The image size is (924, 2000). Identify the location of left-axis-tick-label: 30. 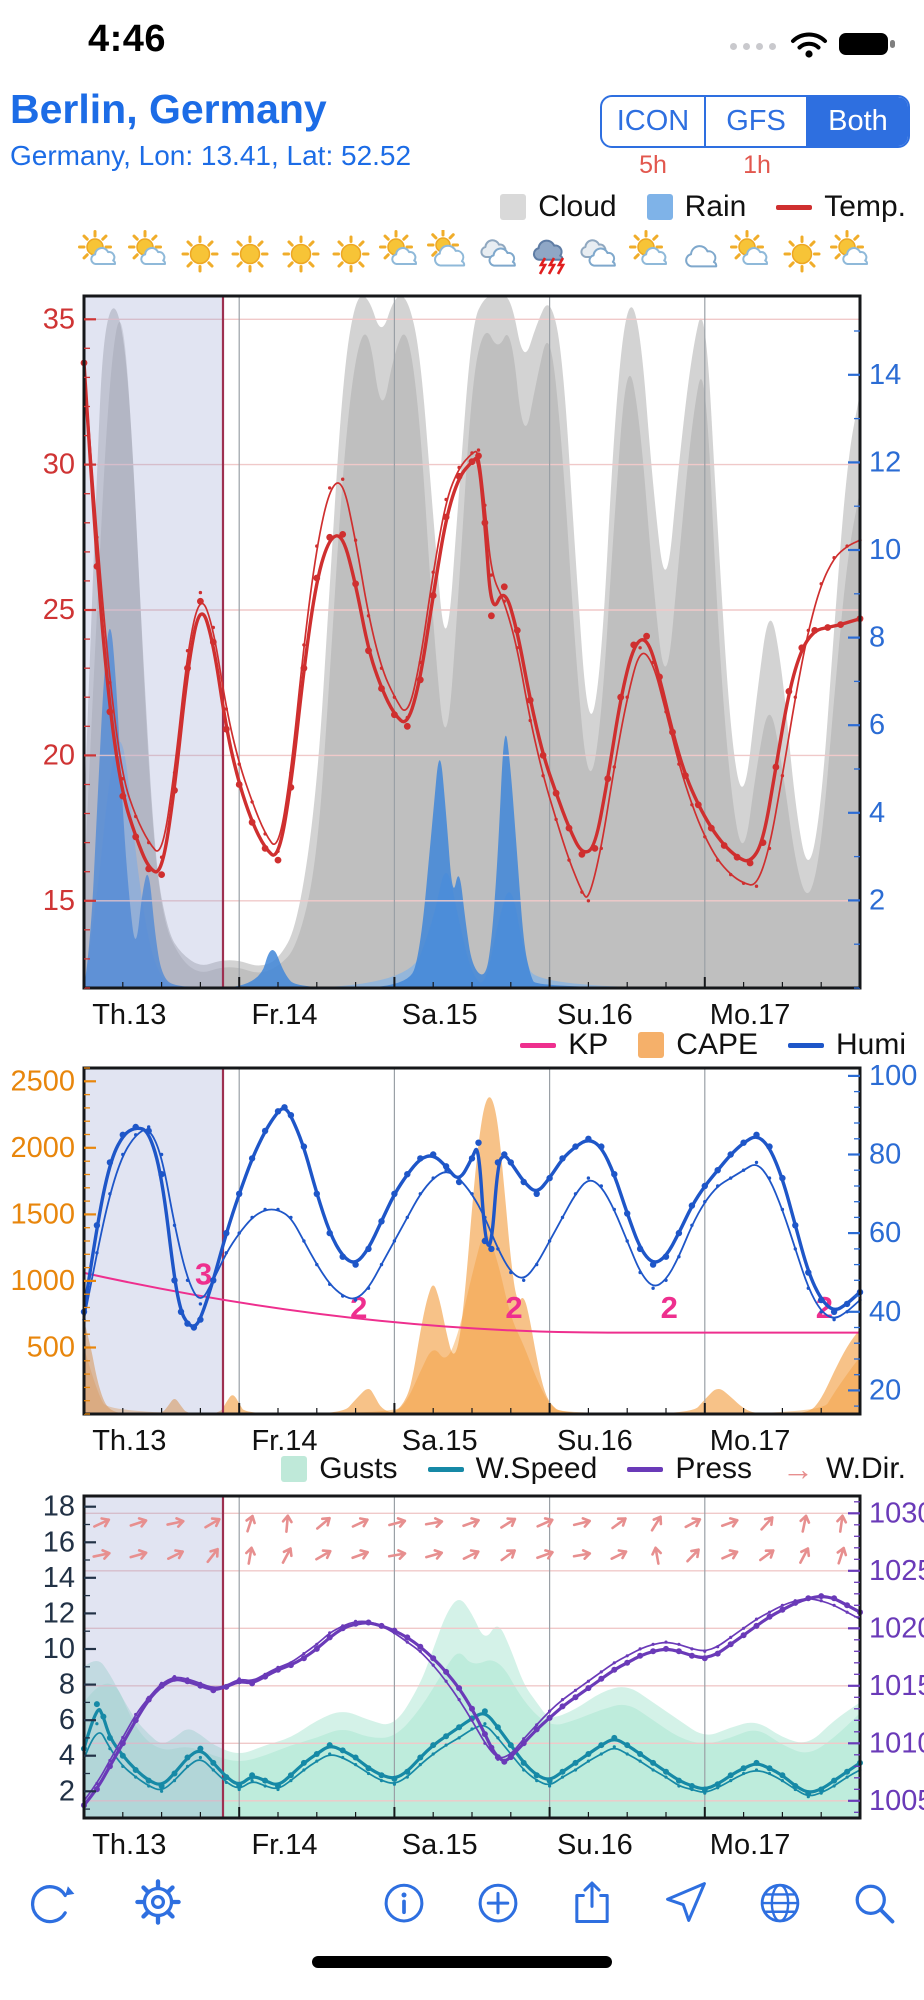
(59, 465).